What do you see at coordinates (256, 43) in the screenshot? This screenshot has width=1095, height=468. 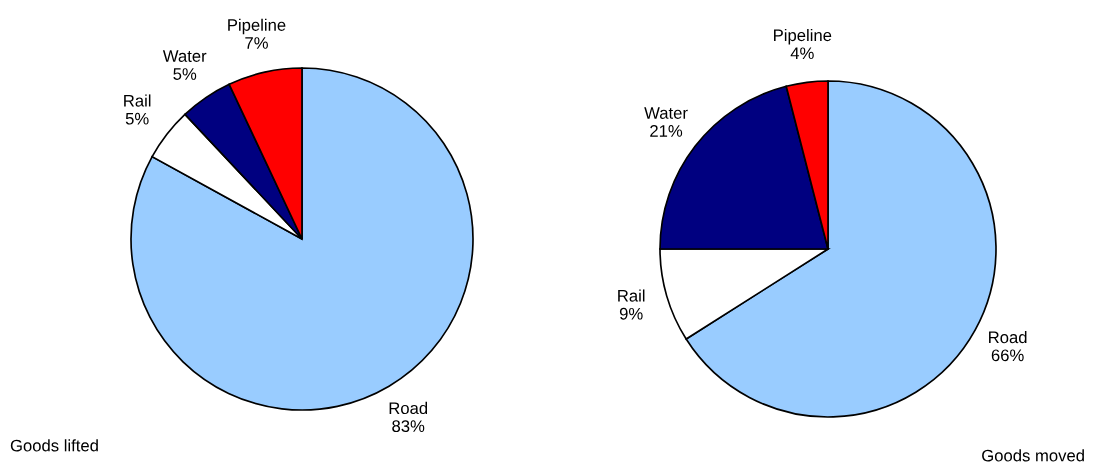 I see `data-label: 7%` at bounding box center [256, 43].